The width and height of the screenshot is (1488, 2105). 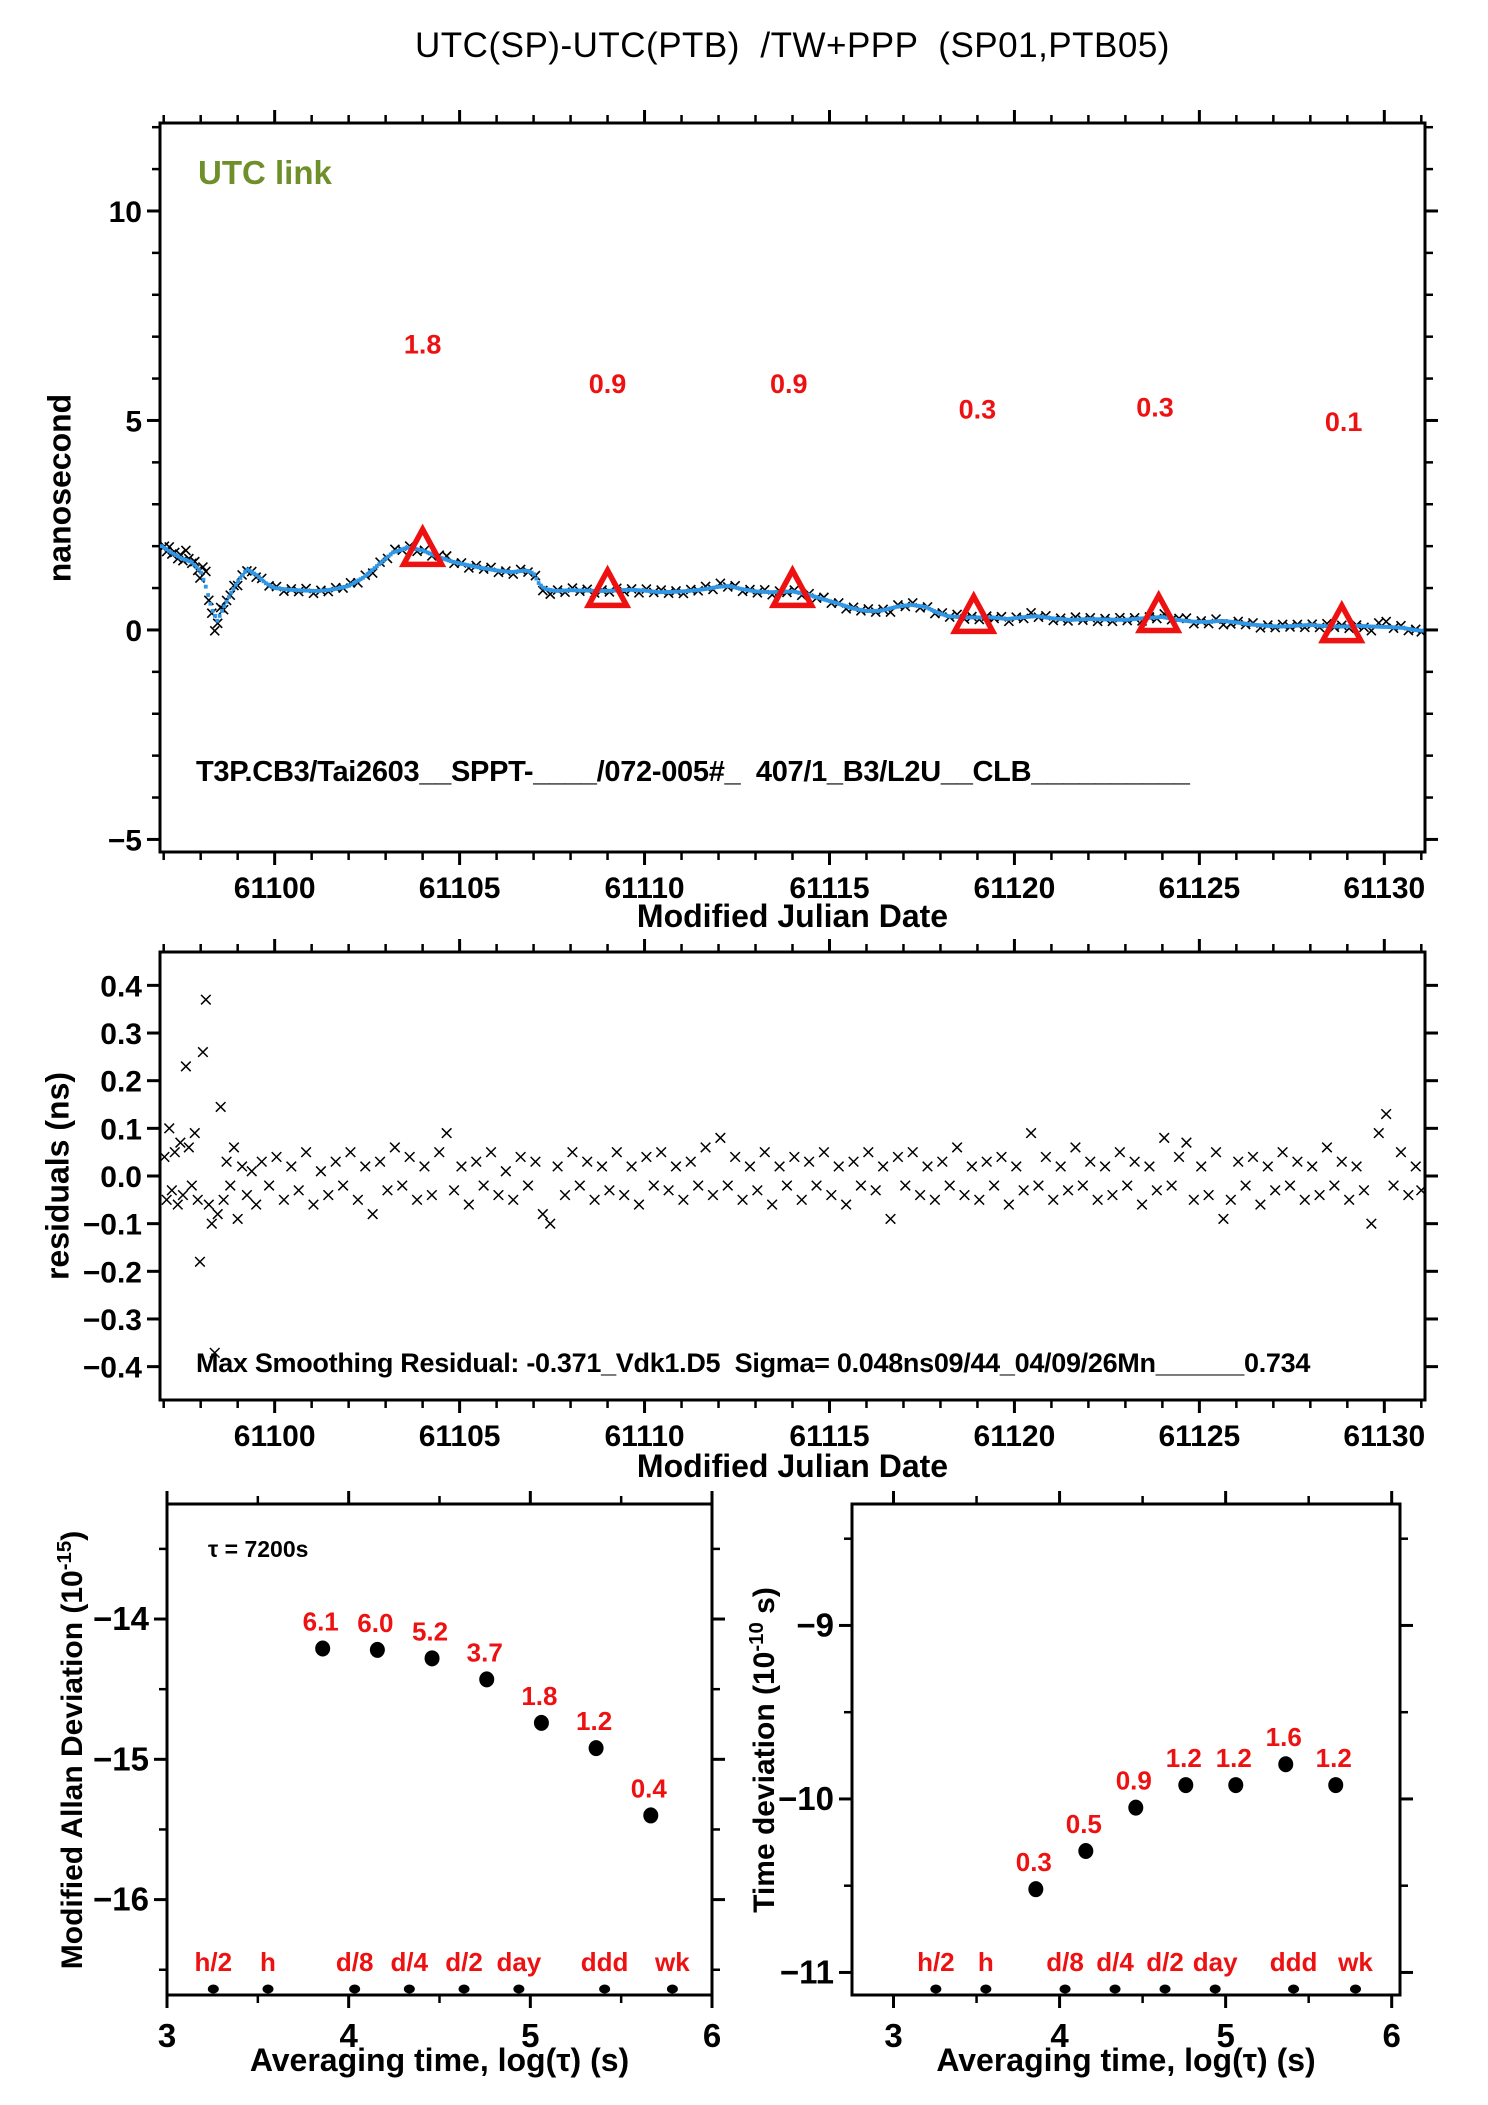 What do you see at coordinates (792, 916) in the screenshot?
I see `top-xaxis-title: Modified Julian Date` at bounding box center [792, 916].